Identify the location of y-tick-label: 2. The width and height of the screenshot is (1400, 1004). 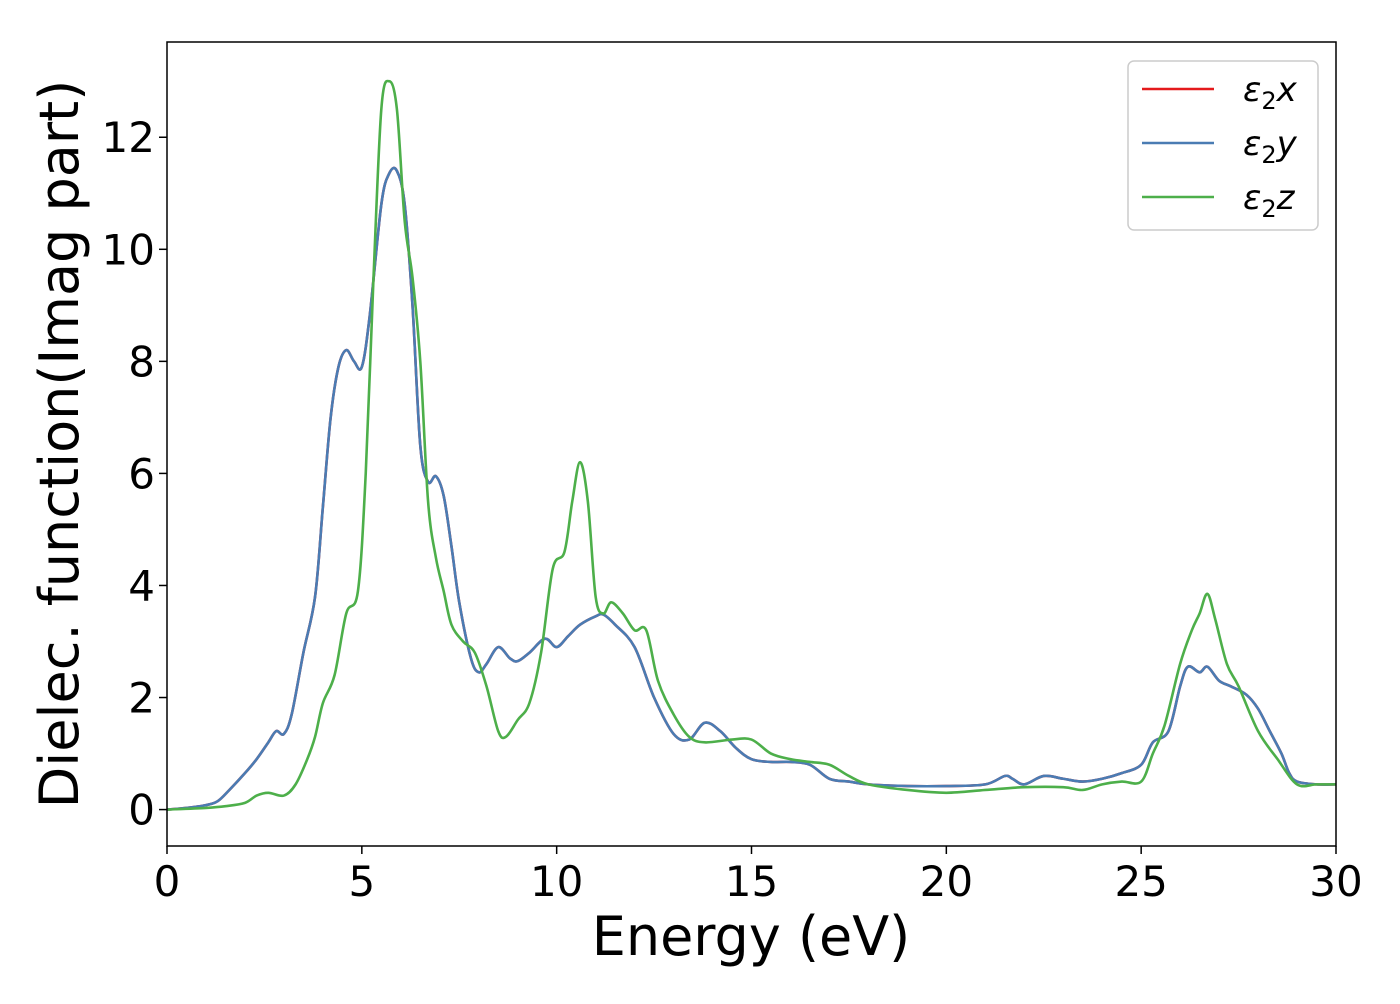
(141, 698).